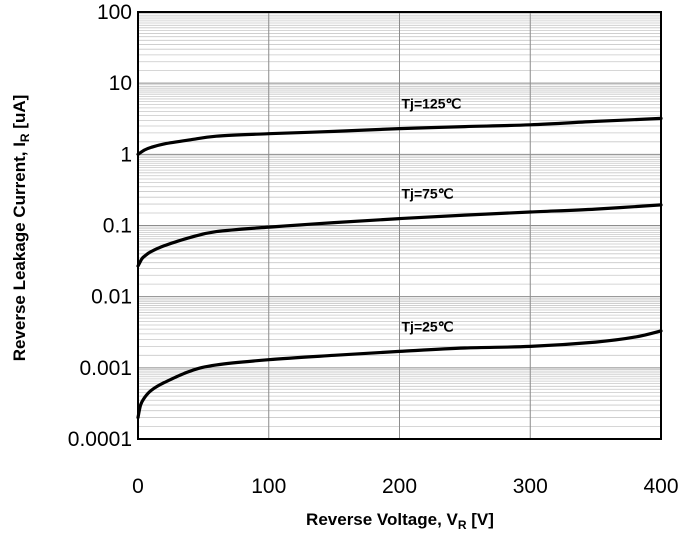  What do you see at coordinates (428, 326) in the screenshot?
I see `series-label-2: Tj=25℃` at bounding box center [428, 326].